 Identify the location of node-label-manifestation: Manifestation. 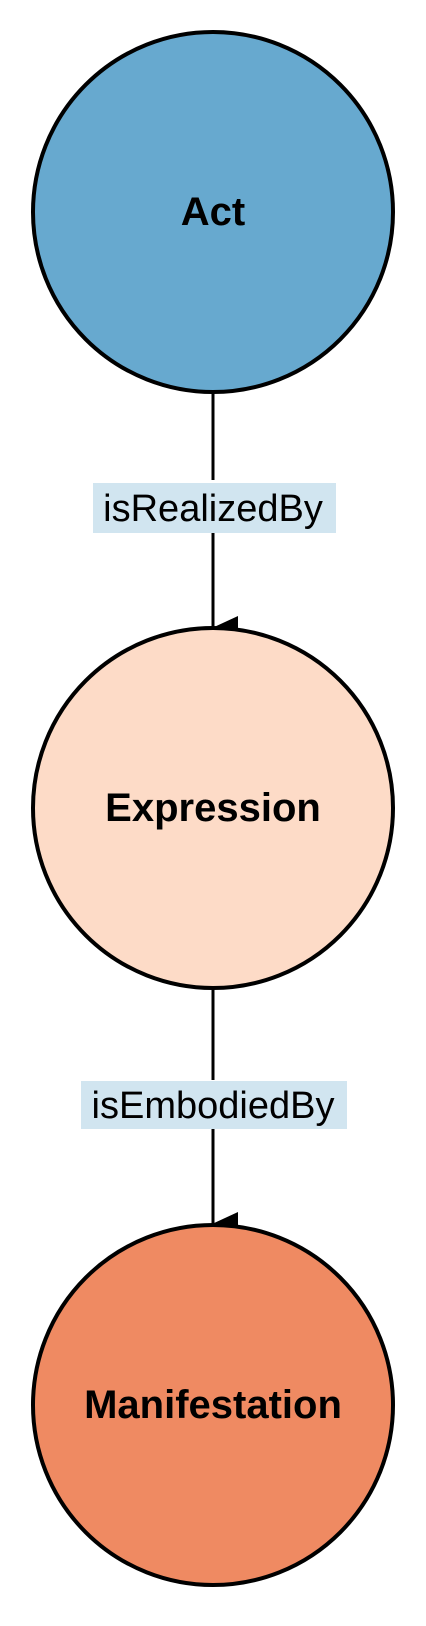
(213, 1405).